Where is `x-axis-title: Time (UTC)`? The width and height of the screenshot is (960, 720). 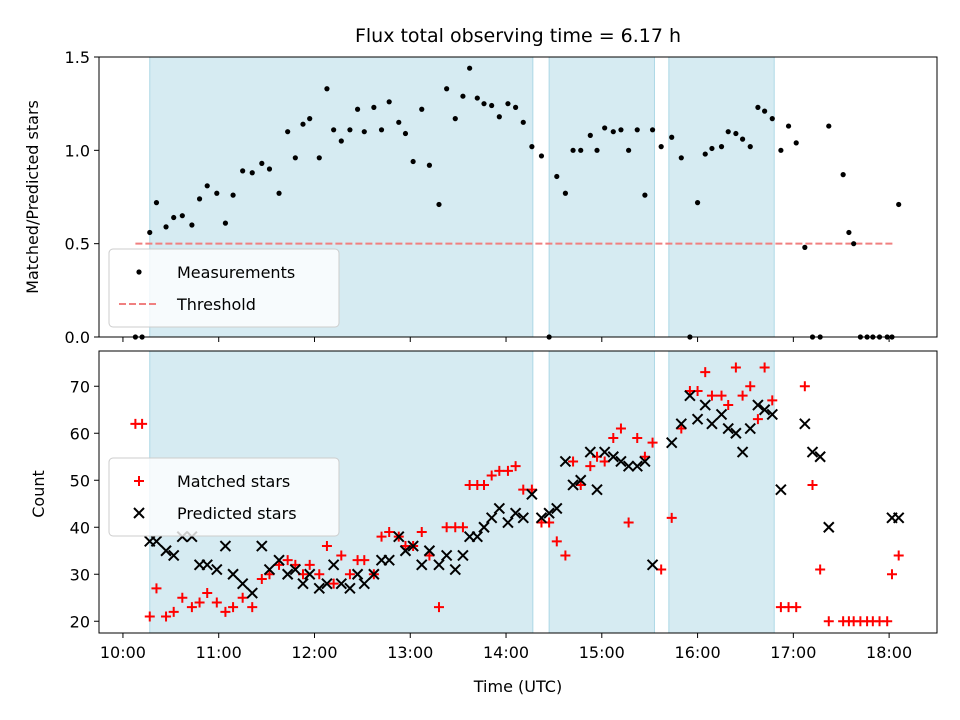 x-axis-title: Time (UTC) is located at coordinates (517, 686).